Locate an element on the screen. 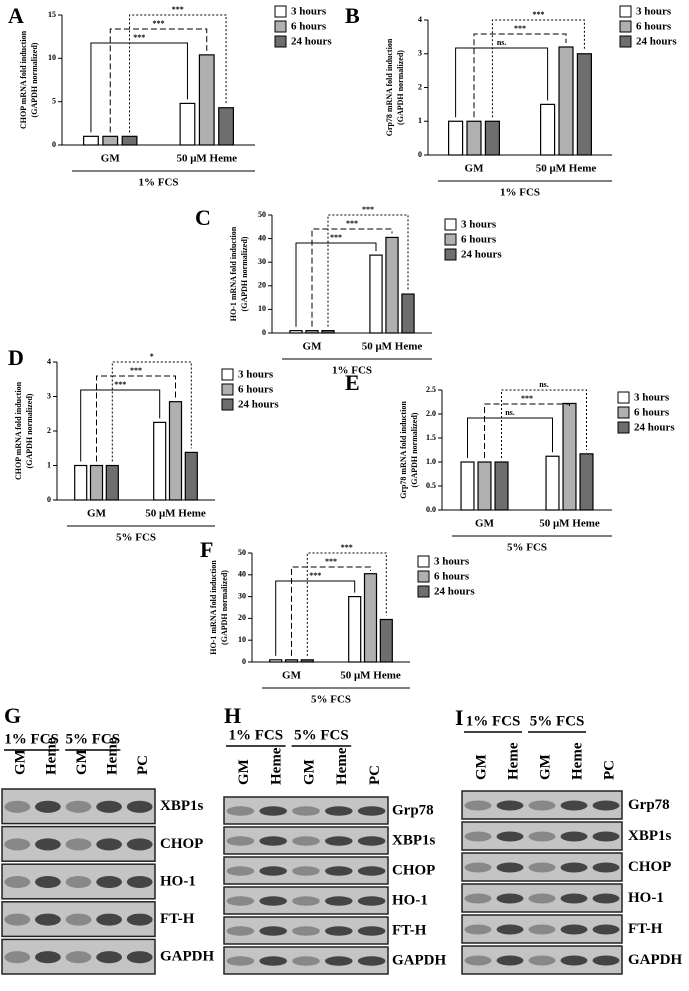  x-group-label: 5% FCS is located at coordinates (527, 548).